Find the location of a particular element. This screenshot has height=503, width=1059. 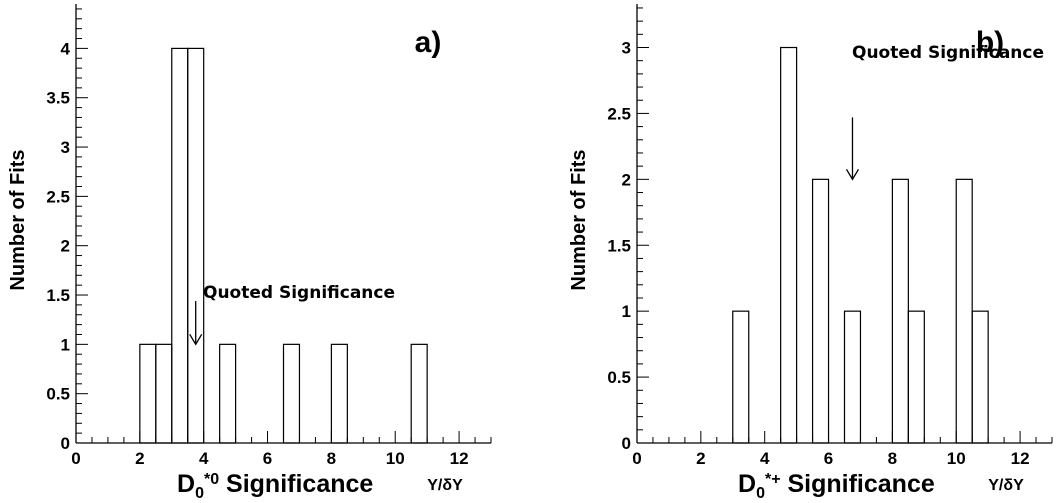

x-axis-title: D0*+ Significance is located at coordinates (836, 486).